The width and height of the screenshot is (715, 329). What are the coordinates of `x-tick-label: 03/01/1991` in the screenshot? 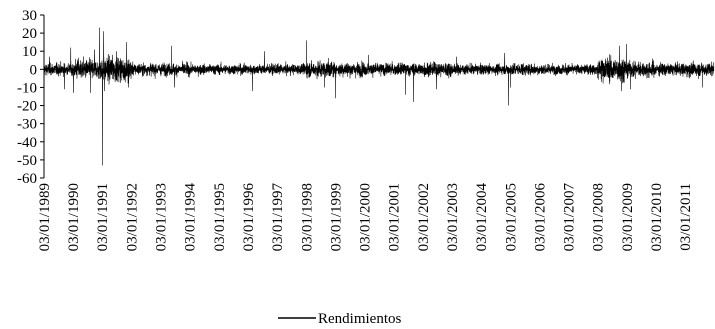 It's located at (103, 217).